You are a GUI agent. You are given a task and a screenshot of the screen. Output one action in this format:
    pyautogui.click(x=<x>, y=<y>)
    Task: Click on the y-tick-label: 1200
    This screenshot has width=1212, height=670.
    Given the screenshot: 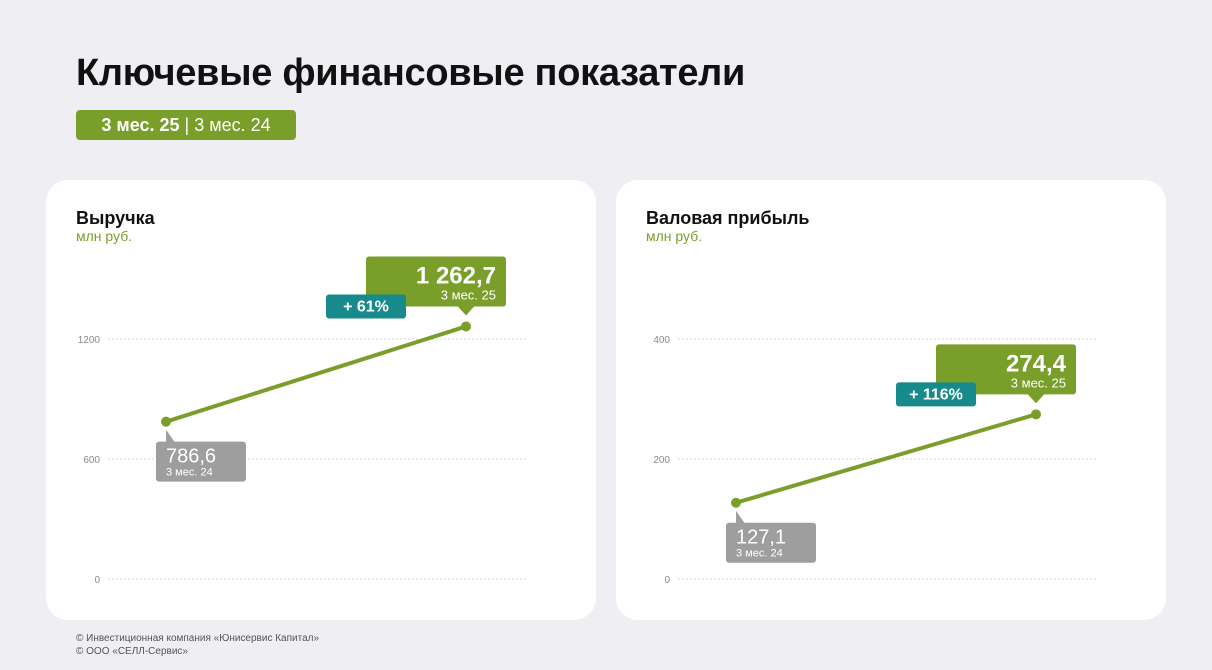 What is the action you would take?
    pyautogui.click(x=89, y=340)
    